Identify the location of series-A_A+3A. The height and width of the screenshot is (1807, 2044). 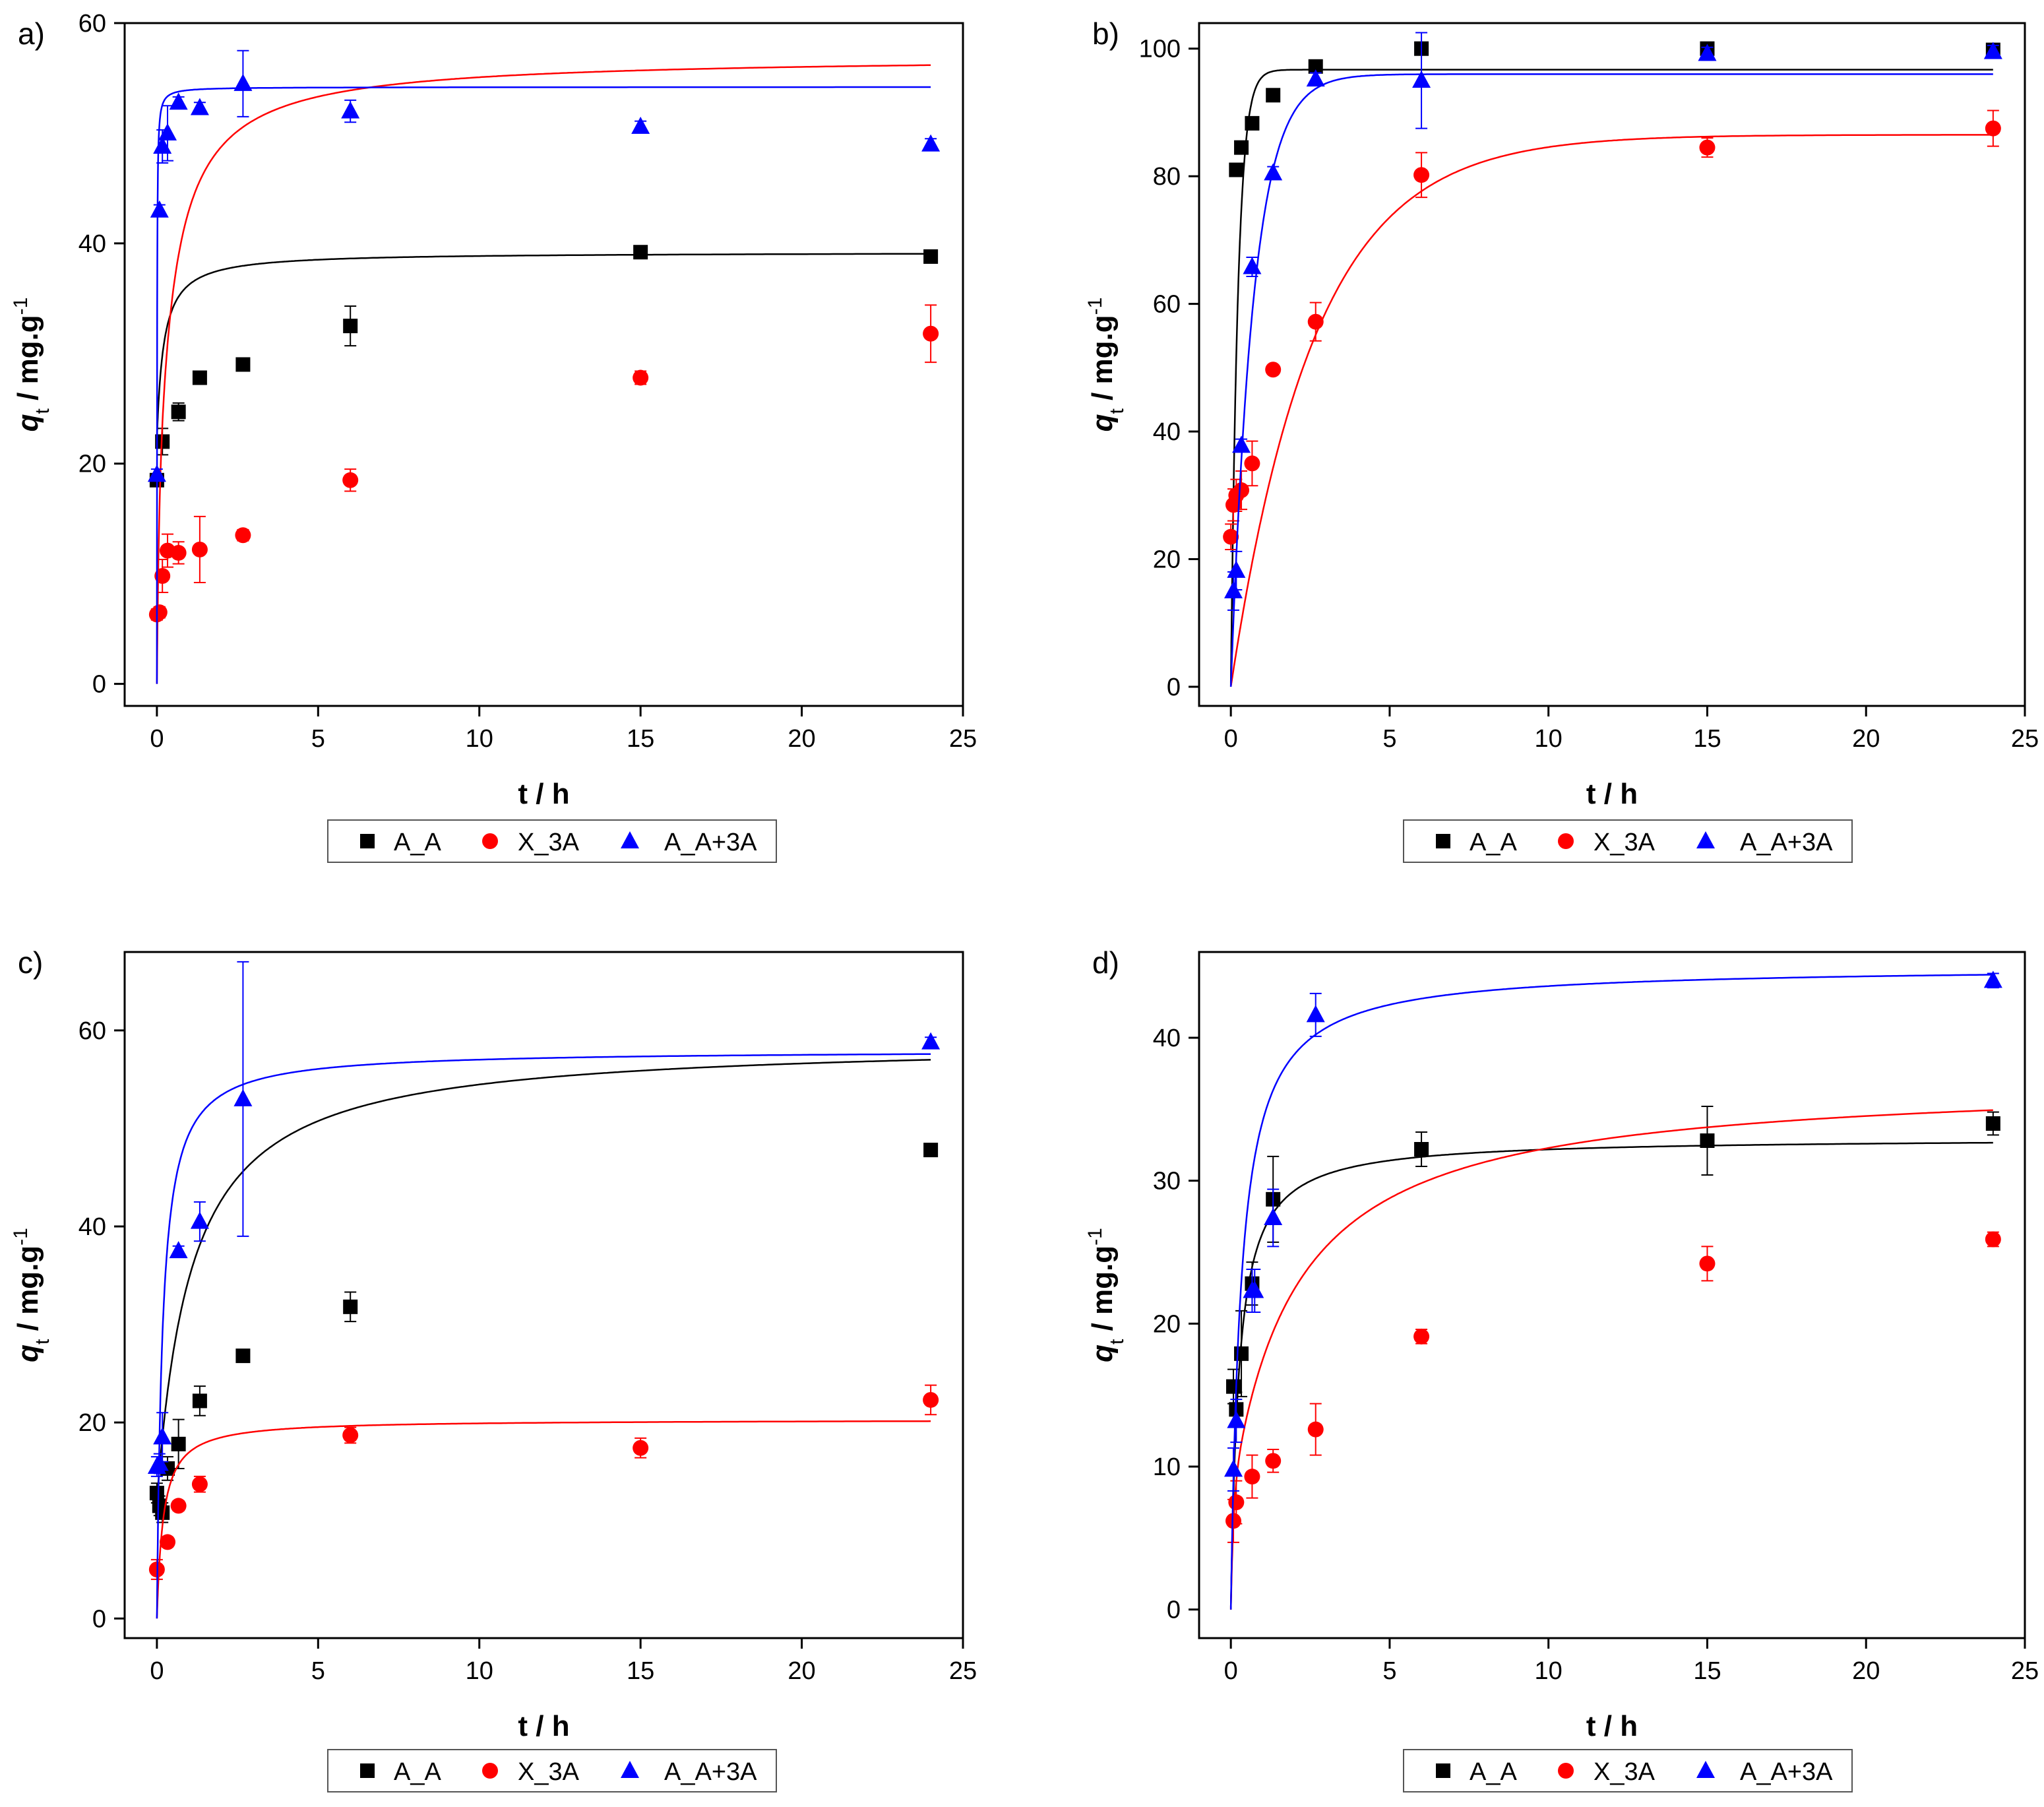
(544, 367).